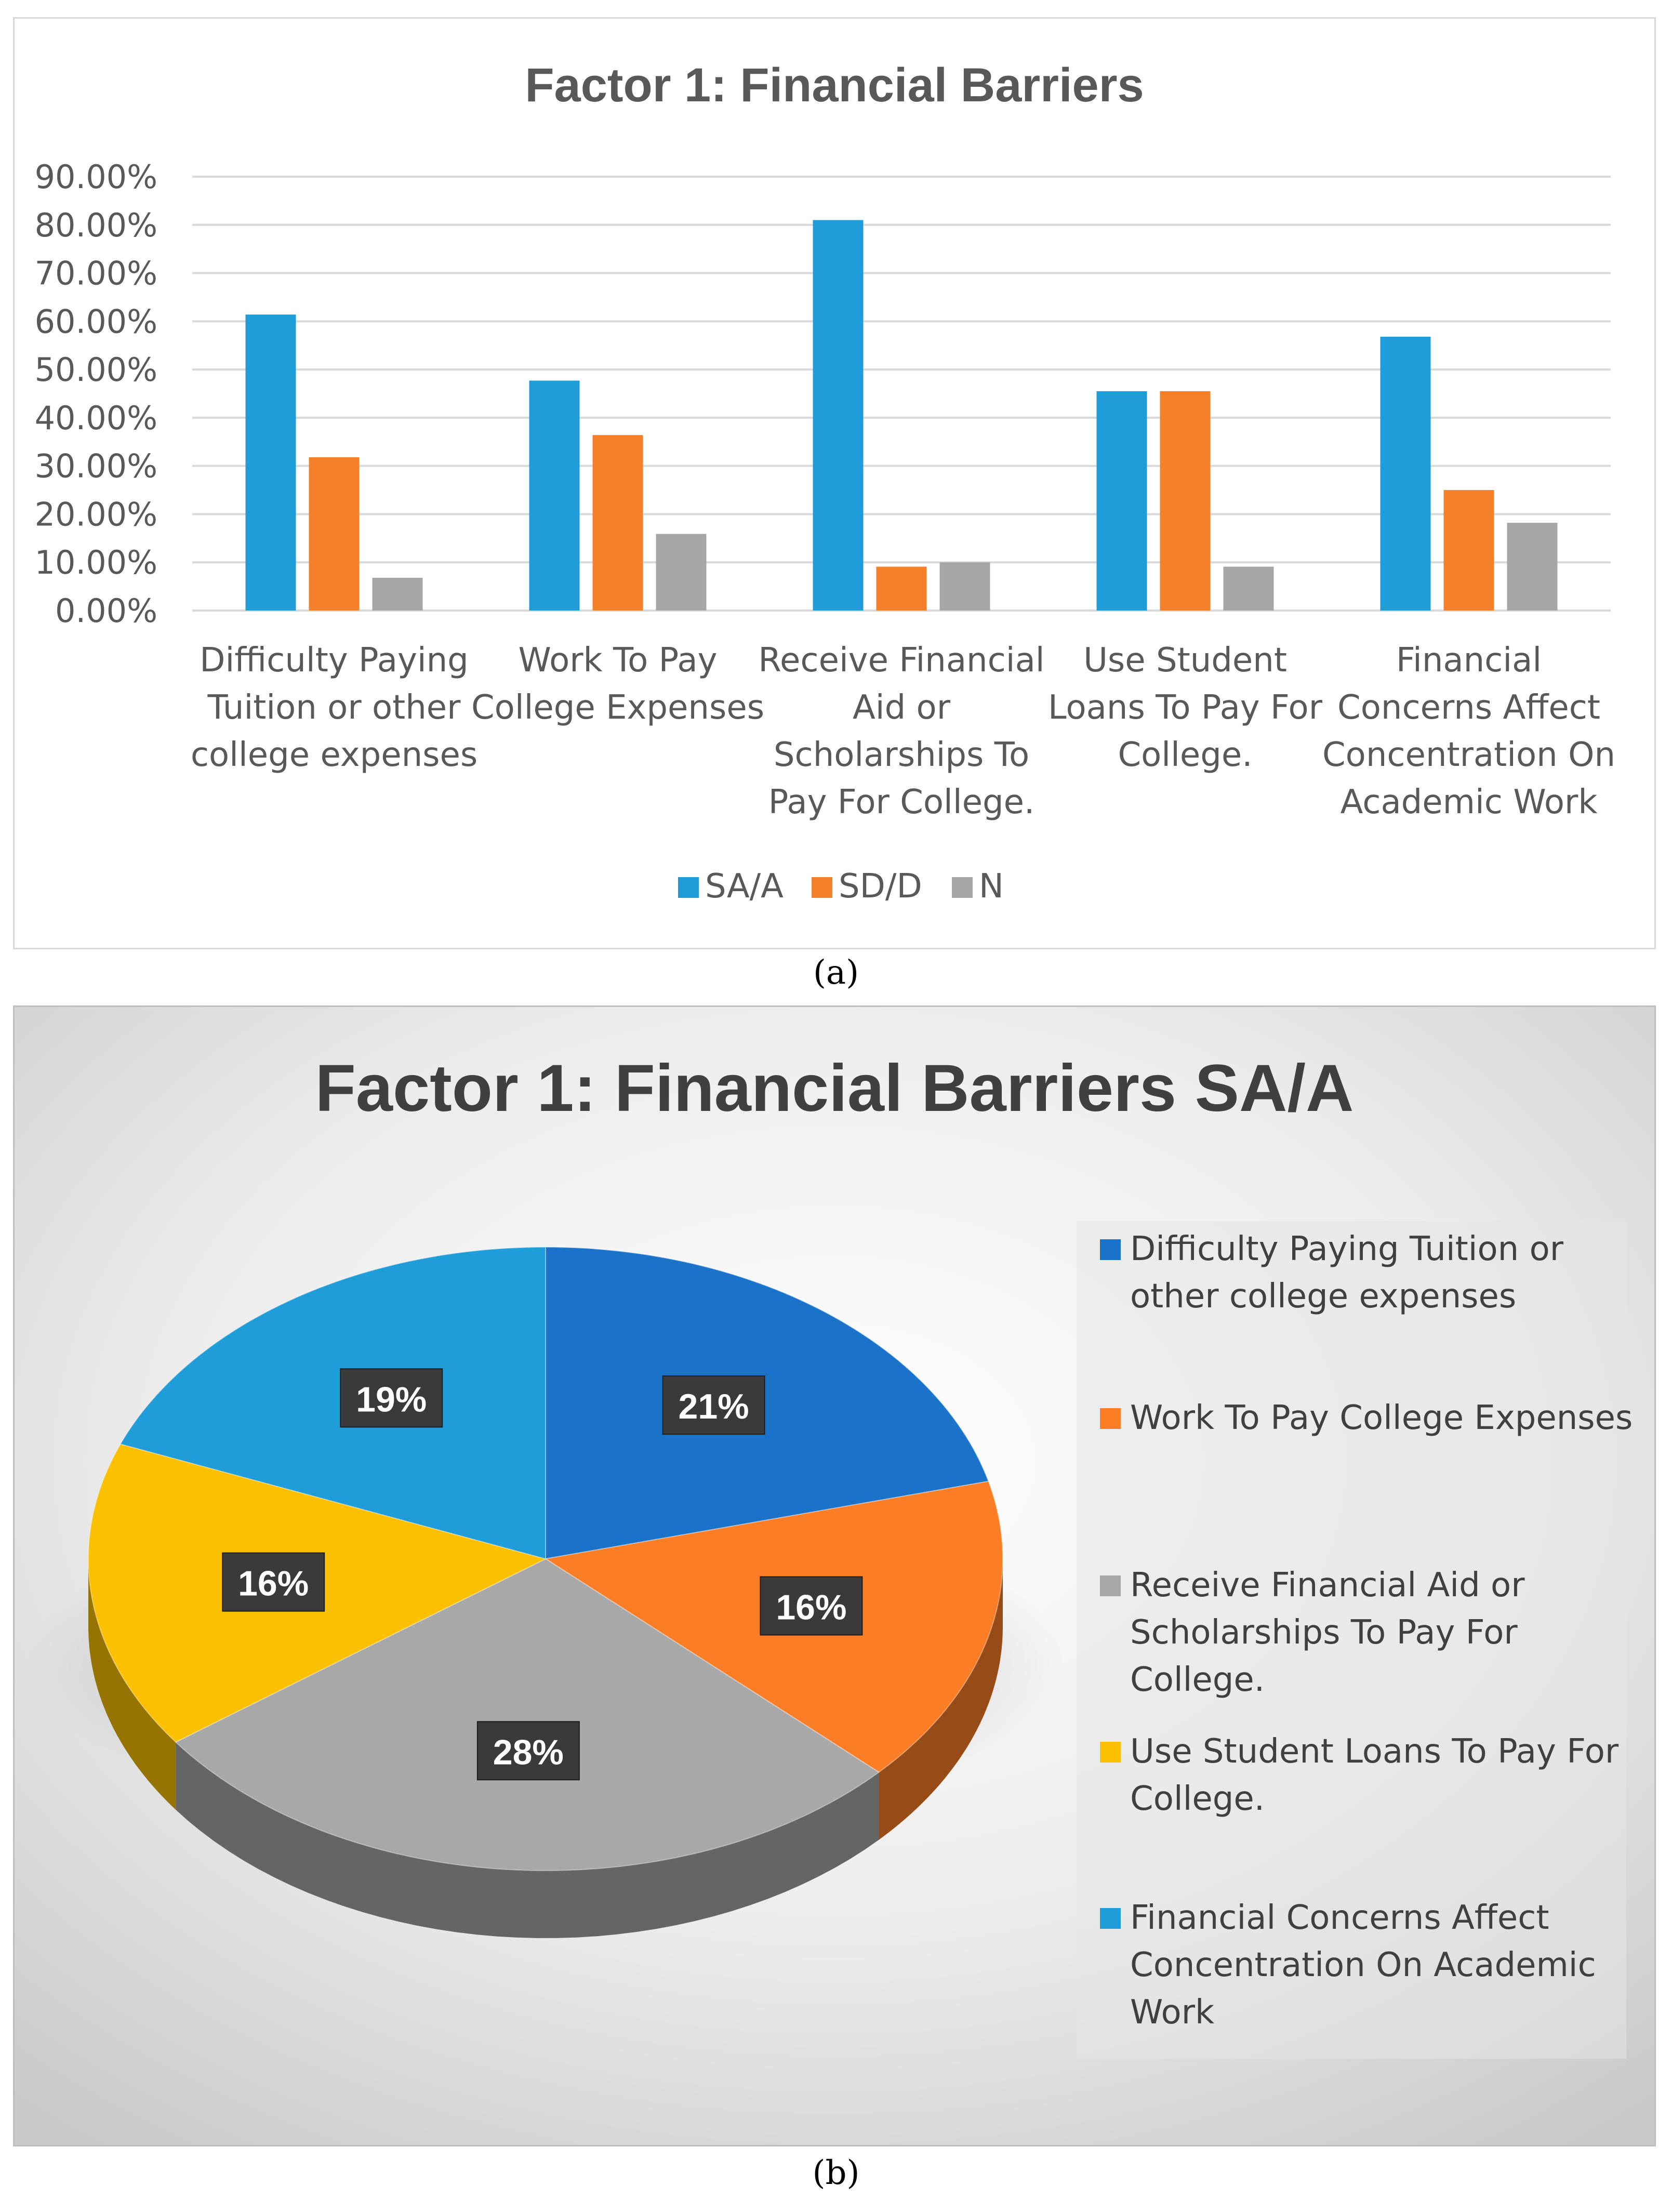 The image size is (1672, 2212). I want to click on legend-label-1: SA/A, so click(744, 886).